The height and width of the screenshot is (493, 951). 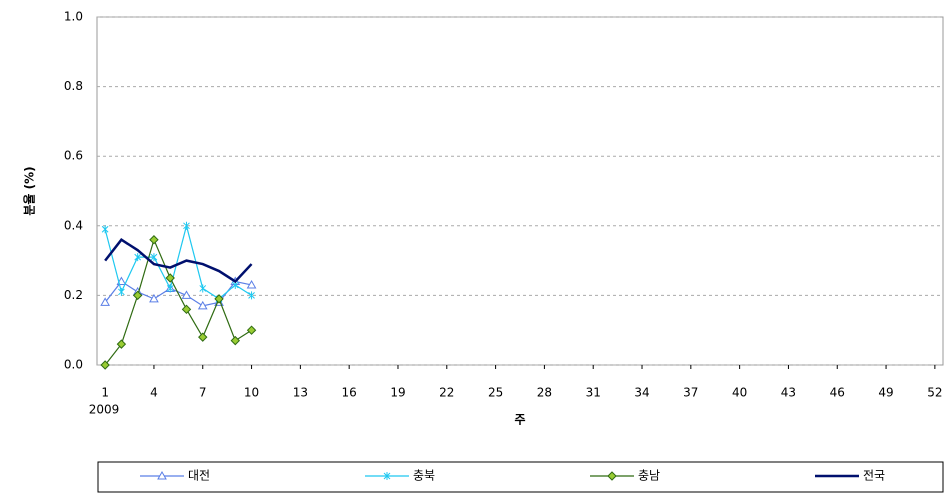 I want to click on x-tick-label: 37, so click(x=690, y=393).